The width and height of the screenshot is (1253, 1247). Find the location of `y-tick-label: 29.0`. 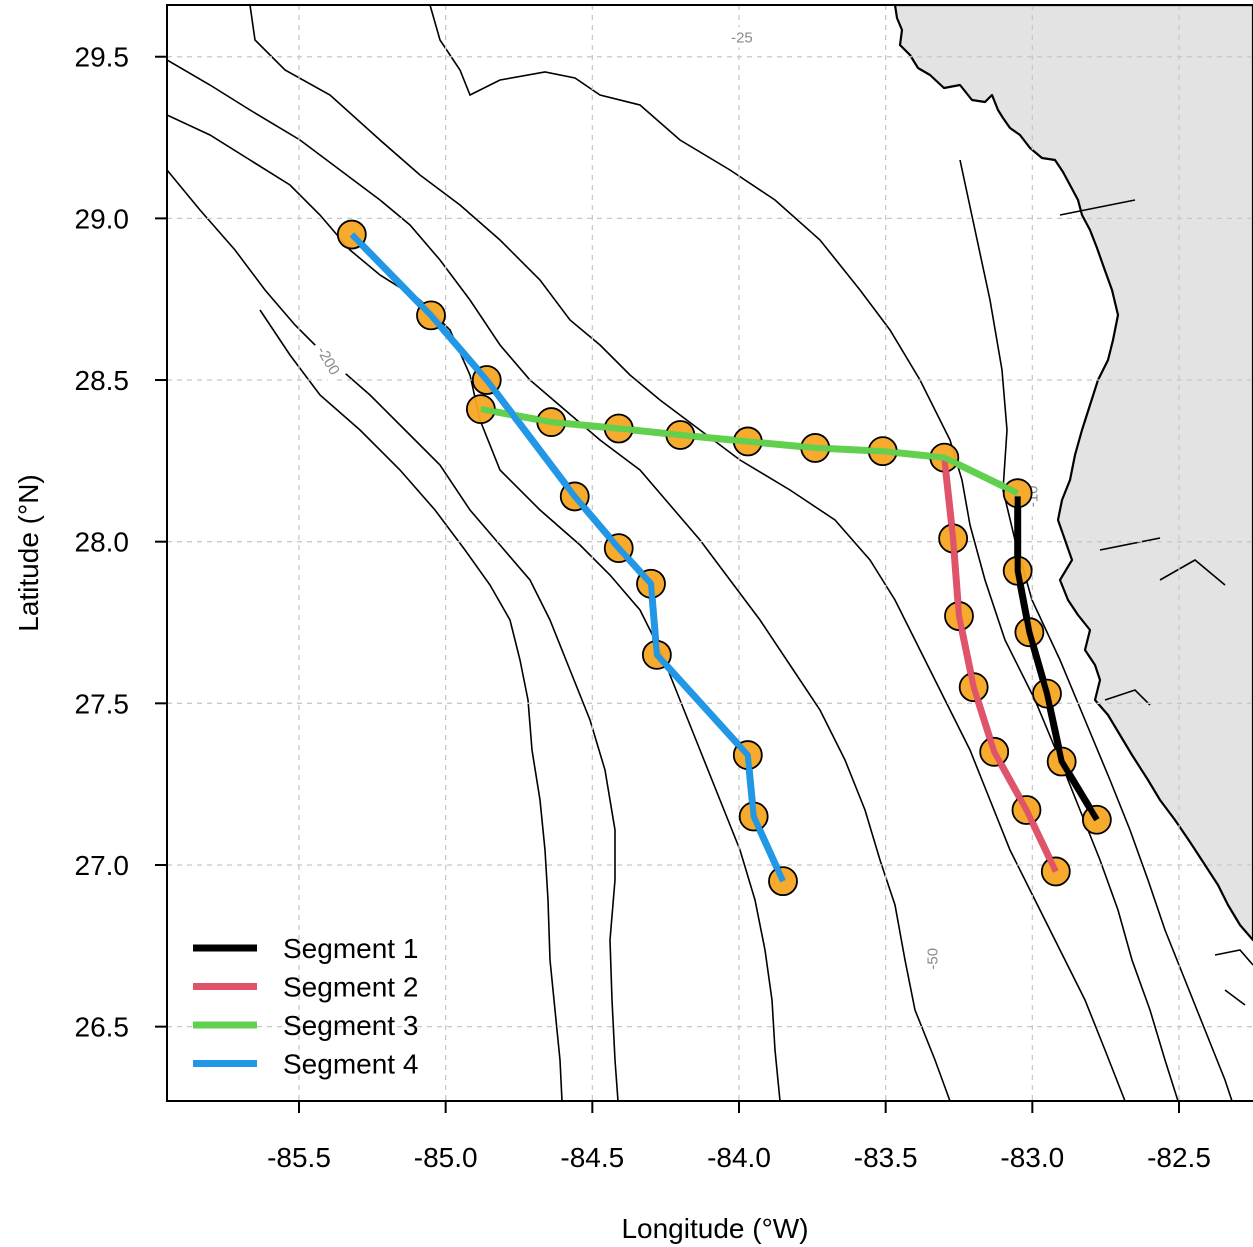

y-tick-label: 29.0 is located at coordinates (102, 218).